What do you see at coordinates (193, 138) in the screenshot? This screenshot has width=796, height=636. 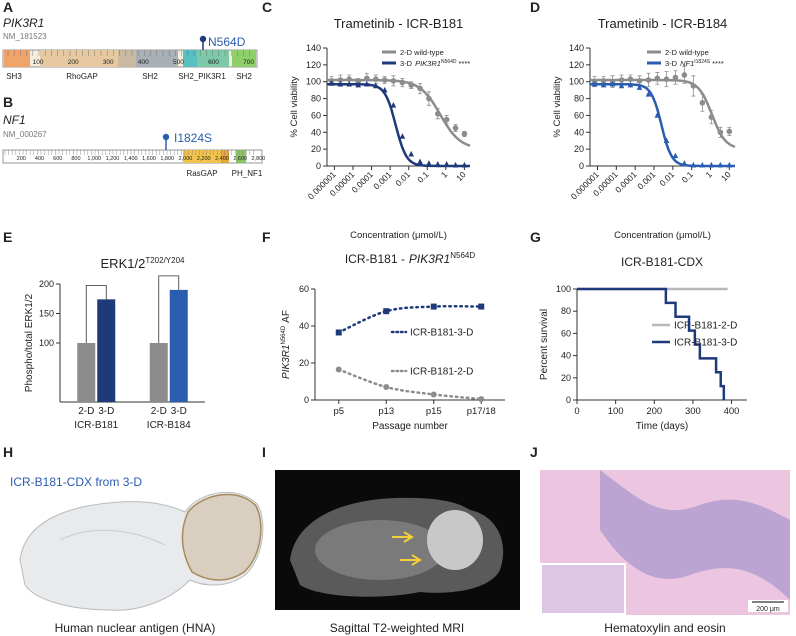 I see `mutation-label: I1824S` at bounding box center [193, 138].